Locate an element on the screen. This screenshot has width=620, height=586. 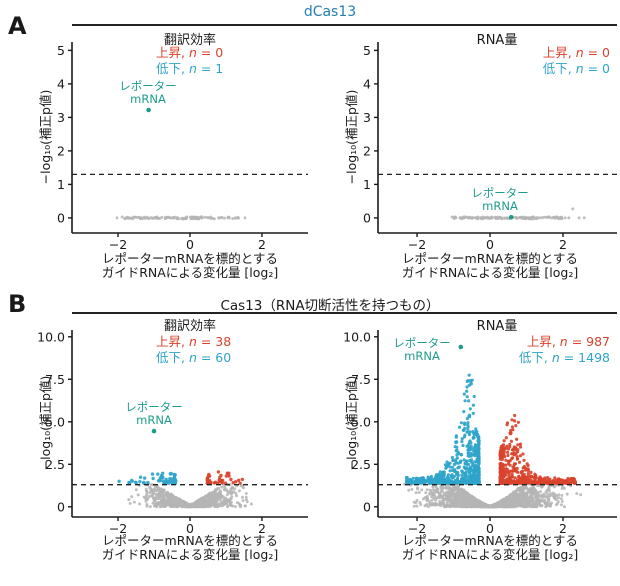
y-tick-label: 3 is located at coordinates (61, 117).